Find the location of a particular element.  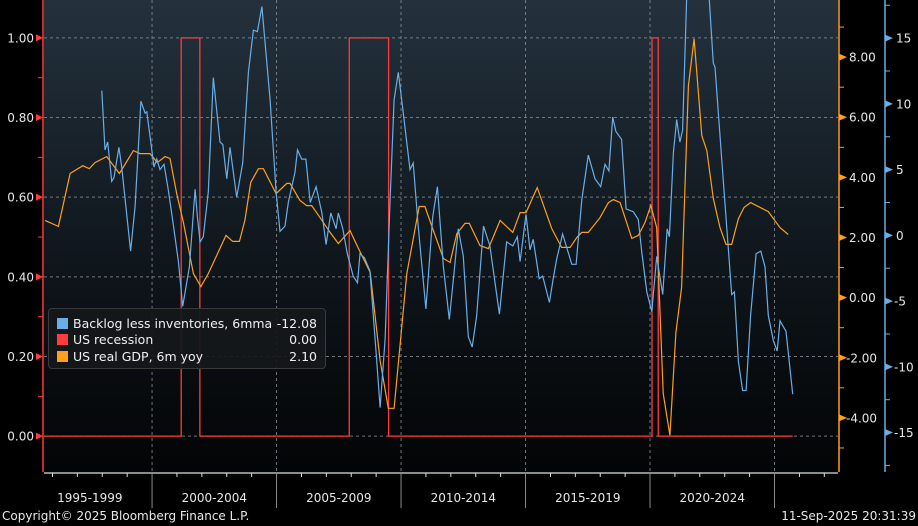

left-axis-tick-label: 0.80 is located at coordinates (20, 118).